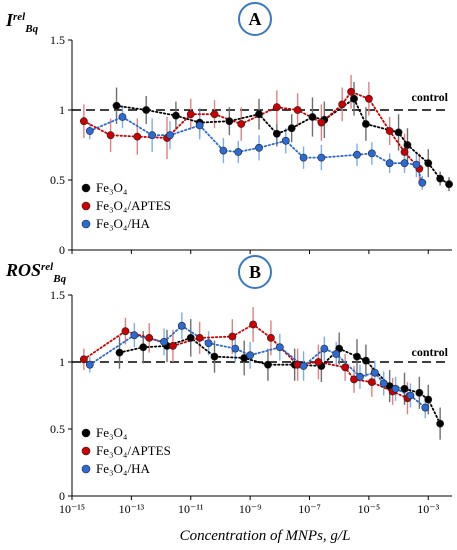 This screenshot has width=457, height=550. Describe the element at coordinates (133, 450) in the screenshot. I see `panel-b-legend-label: Fe₃O₄/APTES` at that location.